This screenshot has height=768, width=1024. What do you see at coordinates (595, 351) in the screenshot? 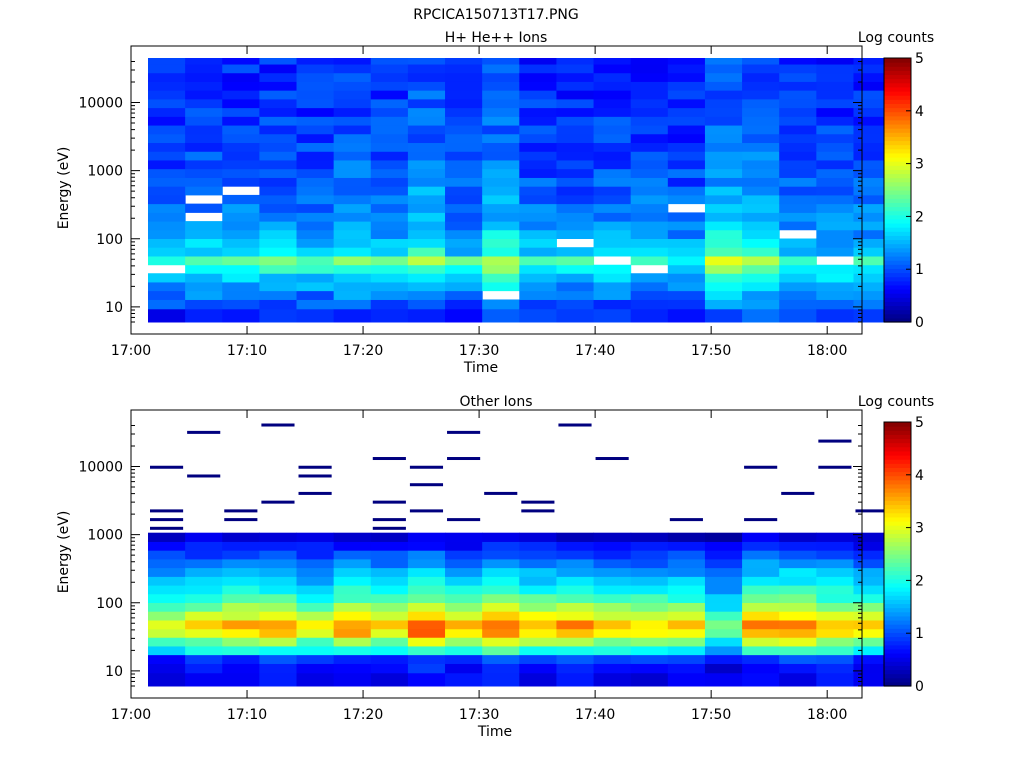
I see `x-tick-label: 17:40` at bounding box center [595, 351].